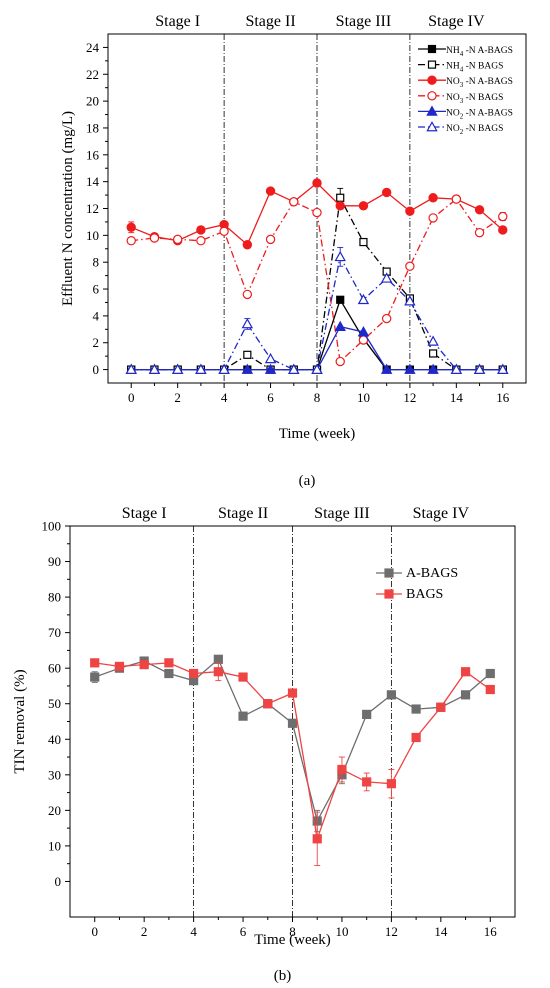 Image resolution: width=550 pixels, height=988 pixels. Describe the element at coordinates (96, 369) in the screenshot. I see `y-tick-label: 0` at that location.